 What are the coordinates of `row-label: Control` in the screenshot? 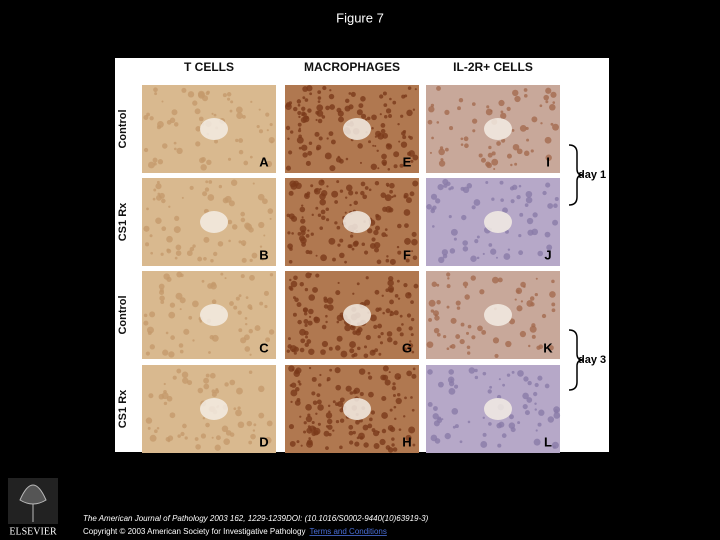 It's located at (123, 128).